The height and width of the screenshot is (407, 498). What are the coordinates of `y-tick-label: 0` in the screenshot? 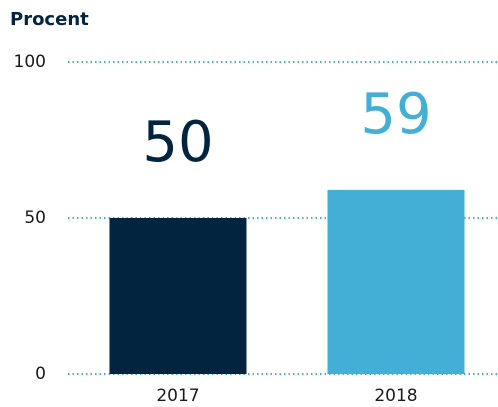 It's located at (40, 374).